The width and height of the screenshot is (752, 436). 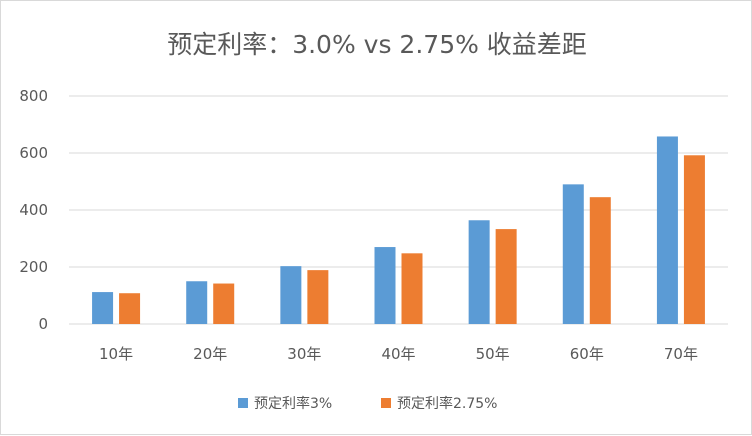 What do you see at coordinates (210, 354) in the screenshot?
I see `x-tick-label: 20年` at bounding box center [210, 354].